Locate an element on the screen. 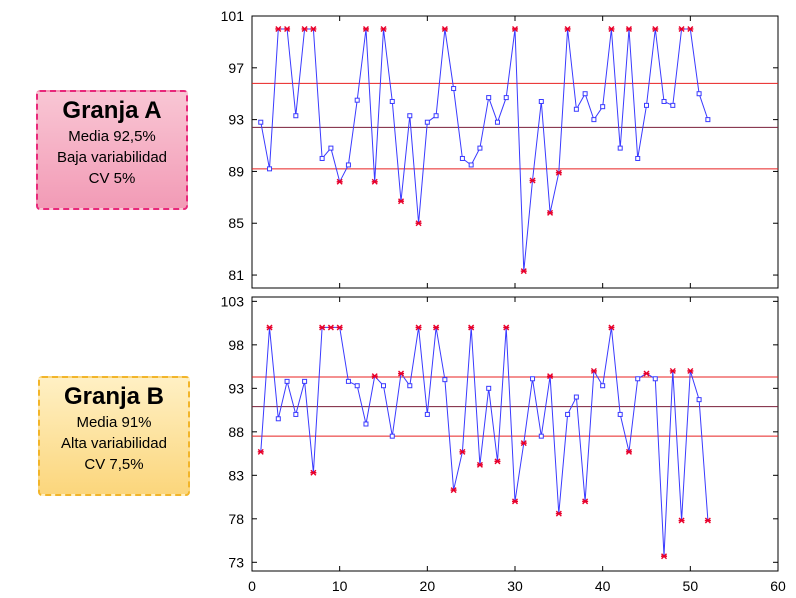 Image resolution: width=796 pixels, height=598 pixels. chart-a-ytick-label: 85 is located at coordinates (236, 223).